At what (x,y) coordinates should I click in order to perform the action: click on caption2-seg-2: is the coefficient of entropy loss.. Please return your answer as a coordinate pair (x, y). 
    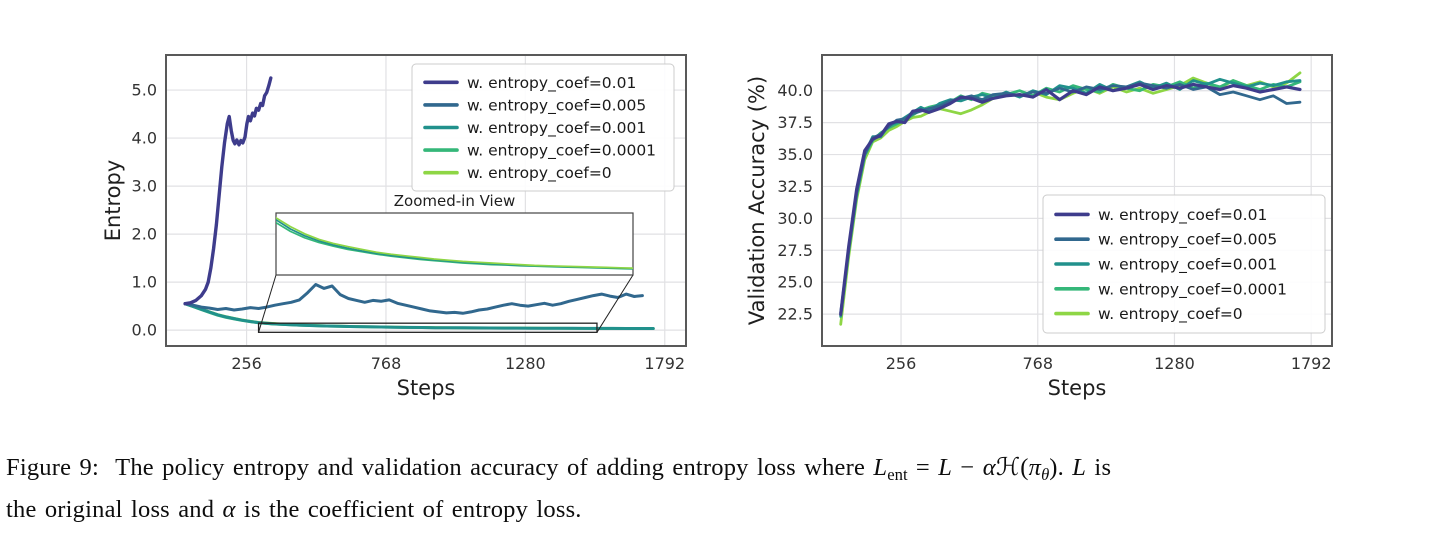
    Looking at the image, I should click on (408, 509).